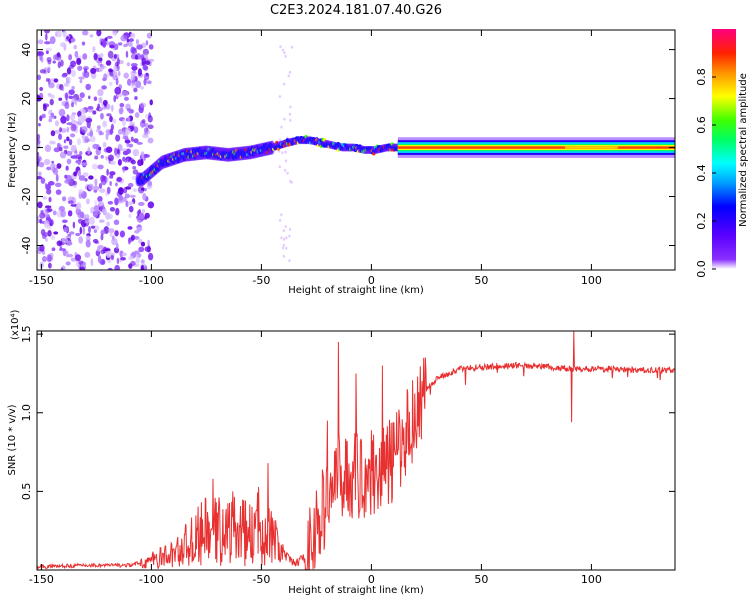  What do you see at coordinates (261, 280) in the screenshot?
I see `x-tick-label: -50` at bounding box center [261, 280].